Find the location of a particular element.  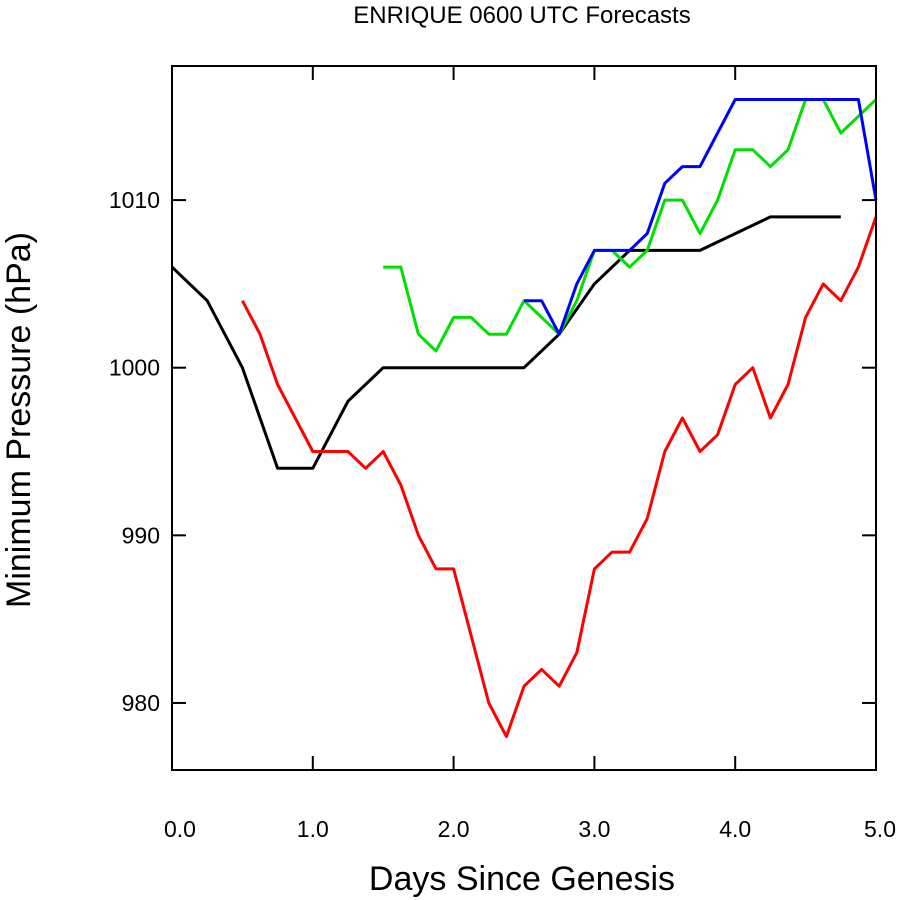

x-tick-label: 4.0 is located at coordinates (735, 829).